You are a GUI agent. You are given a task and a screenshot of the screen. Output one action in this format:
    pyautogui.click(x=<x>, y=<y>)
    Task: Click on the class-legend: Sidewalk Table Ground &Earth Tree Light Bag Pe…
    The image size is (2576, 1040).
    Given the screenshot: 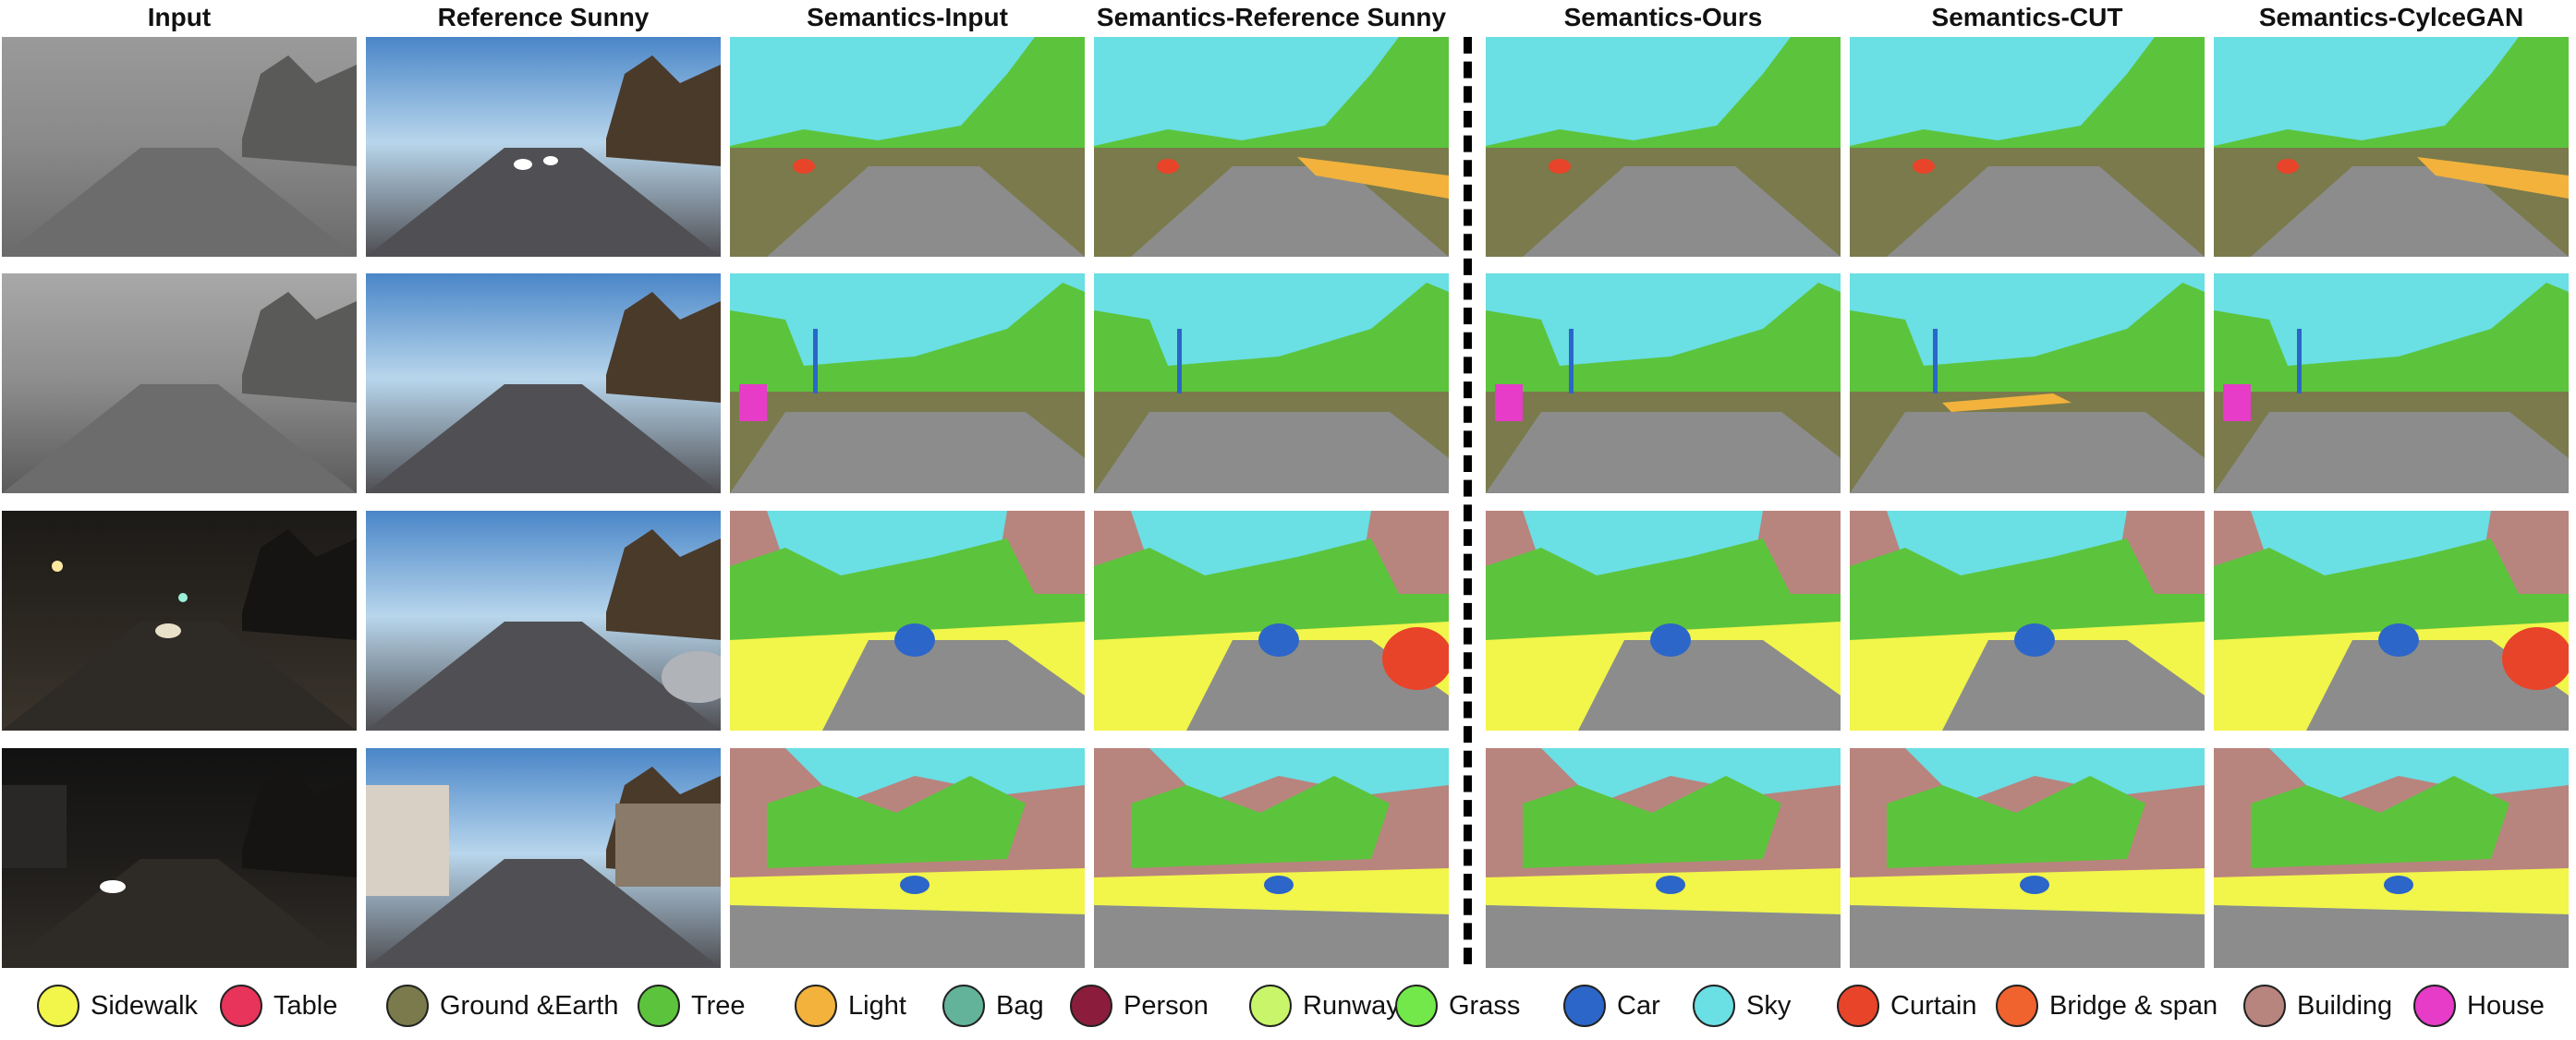 What is the action you would take?
    pyautogui.click(x=1288, y=1006)
    